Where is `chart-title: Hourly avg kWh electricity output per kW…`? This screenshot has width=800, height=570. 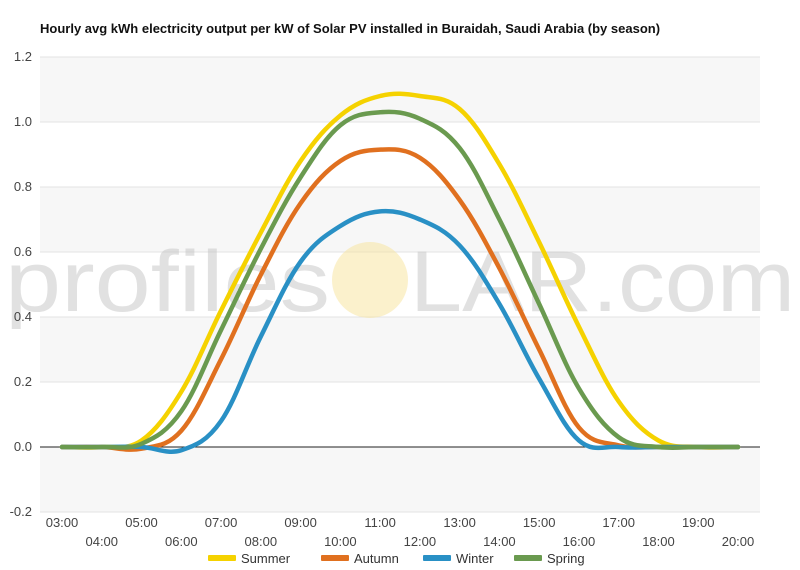
chart-title: Hourly avg kWh electricity output per kW… is located at coordinates (350, 28).